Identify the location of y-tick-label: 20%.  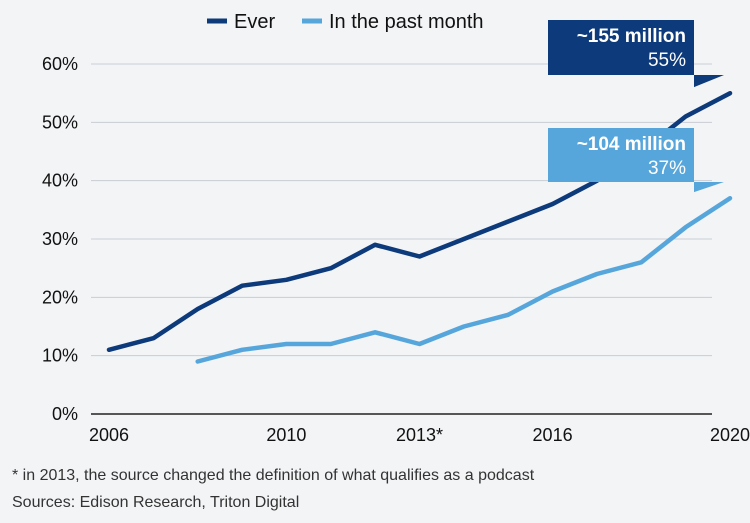
(60, 297).